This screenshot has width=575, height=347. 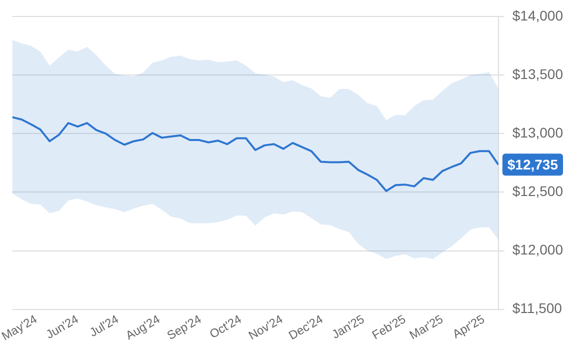 What do you see at coordinates (538, 74) in the screenshot?
I see `y-tick-label: $13,500` at bounding box center [538, 74].